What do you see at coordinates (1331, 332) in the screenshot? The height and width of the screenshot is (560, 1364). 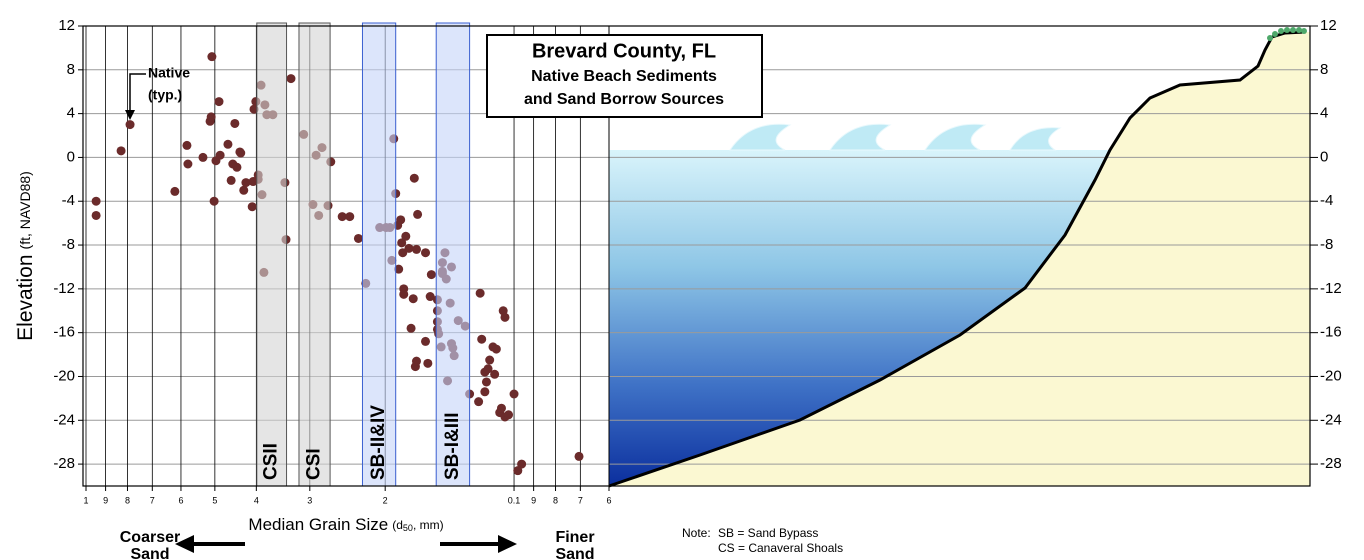 I see `y2-tick-label: -16` at bounding box center [1331, 332].